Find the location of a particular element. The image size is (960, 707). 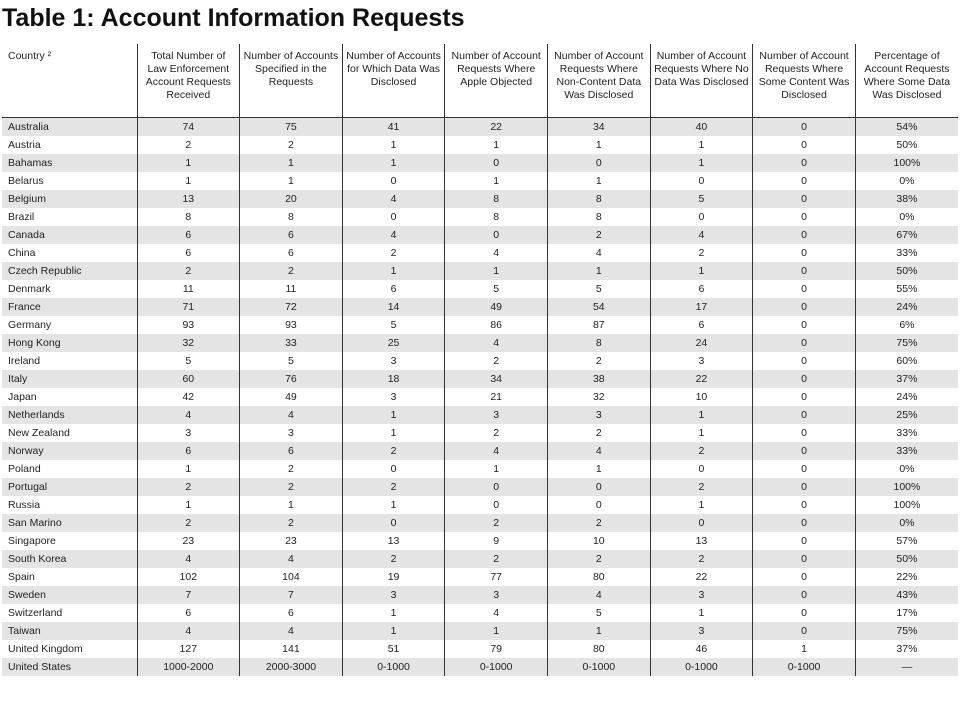

table-row: Norway 6 6 2 4 4 2 0 33% is located at coordinates (480, 451).